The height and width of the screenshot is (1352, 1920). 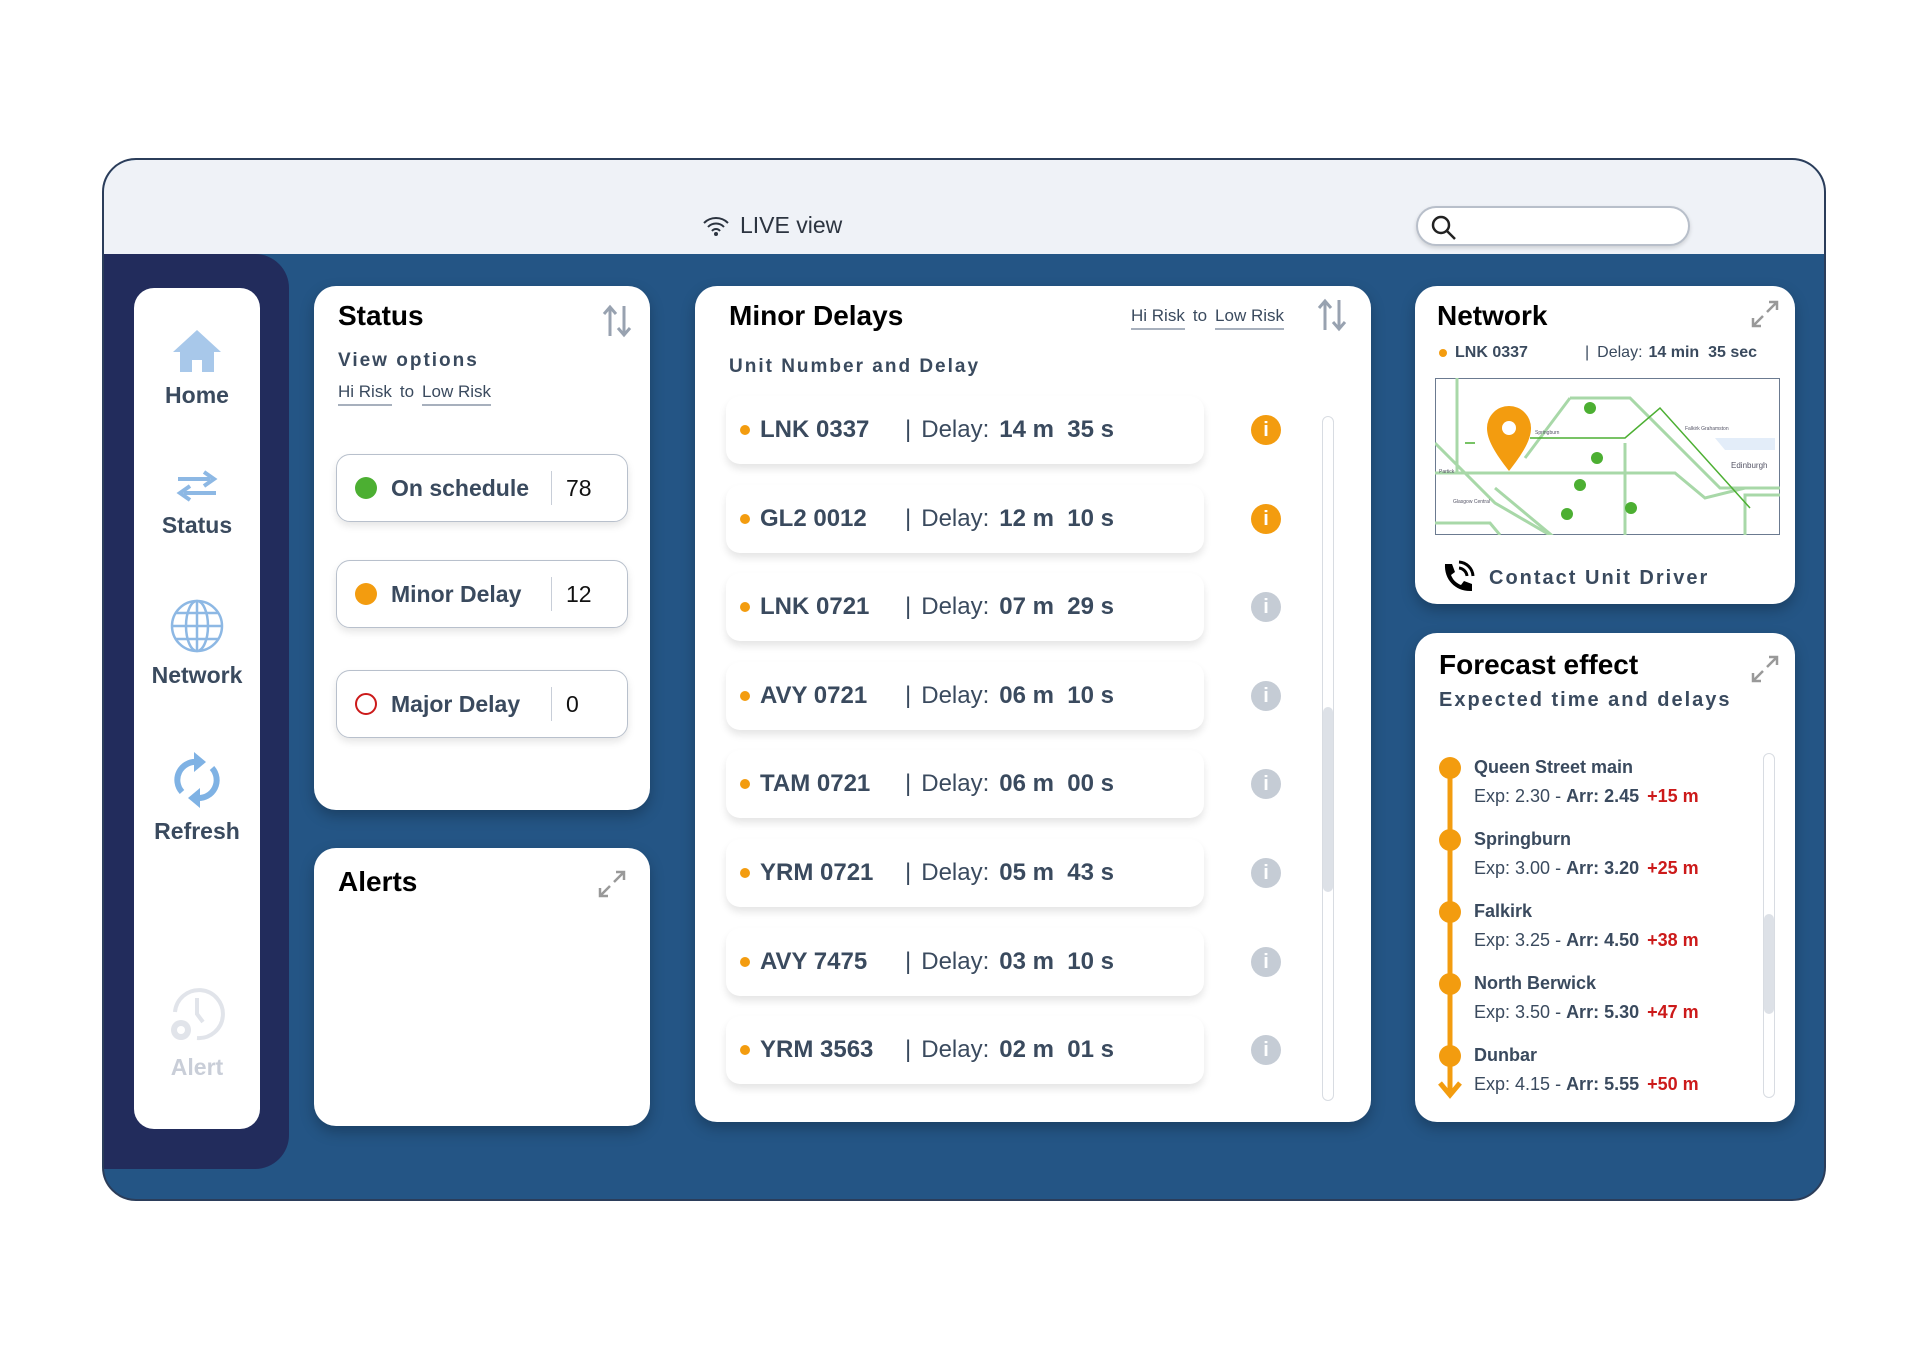 What do you see at coordinates (1553, 226) in the screenshot?
I see `search-input` at bounding box center [1553, 226].